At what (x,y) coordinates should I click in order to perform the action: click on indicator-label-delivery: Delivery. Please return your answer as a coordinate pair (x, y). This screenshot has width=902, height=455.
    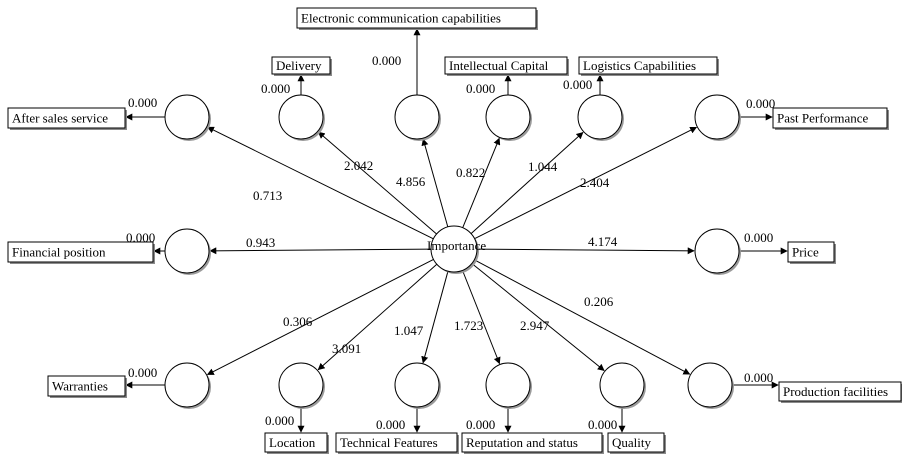
    Looking at the image, I should click on (299, 65).